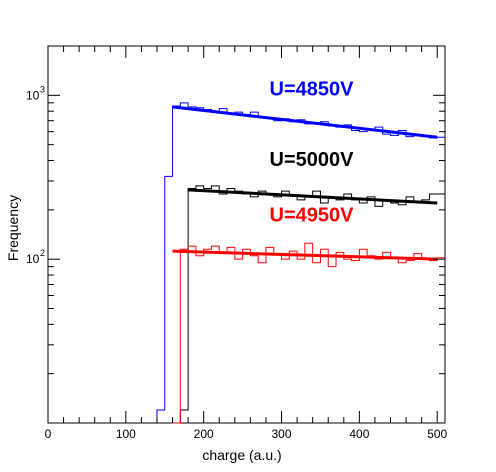 Image resolution: width=496 pixels, height=472 pixels. What do you see at coordinates (312, 215) in the screenshot?
I see `series-annotation: U=4950V` at bounding box center [312, 215].